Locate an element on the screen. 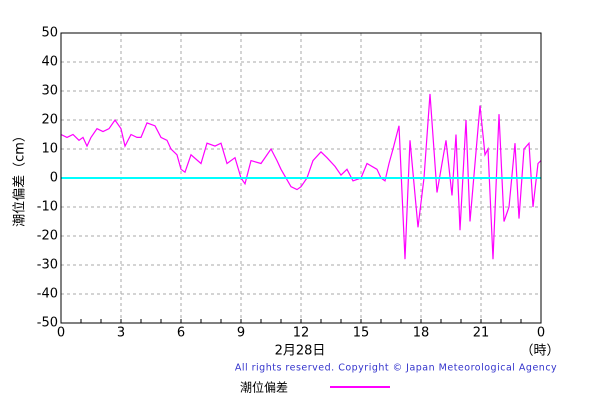 This screenshot has height=400, width=600. y-tick-label: 20 is located at coordinates (49, 120).